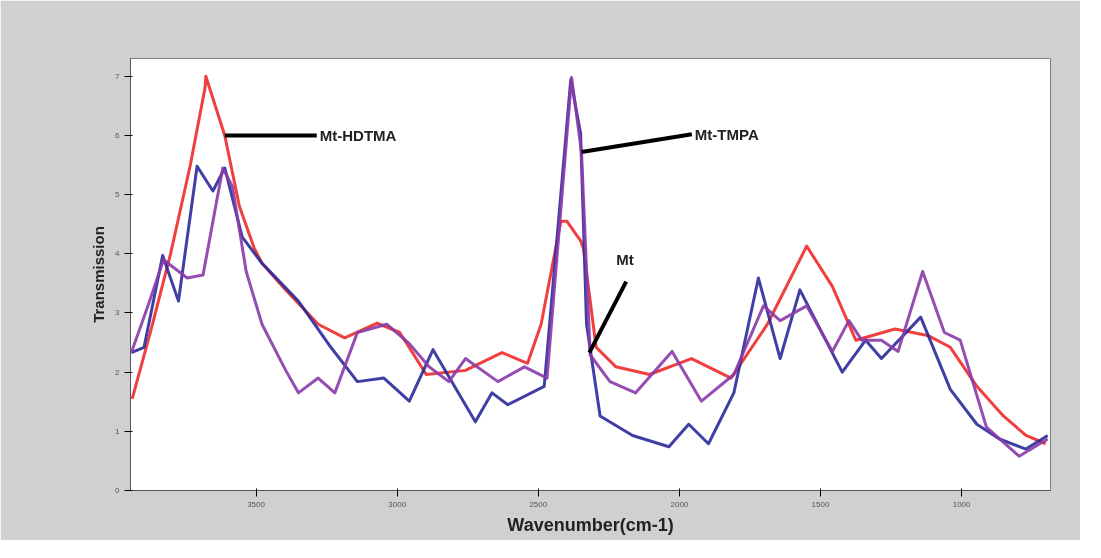 The image size is (1101, 558). Describe the element at coordinates (397, 504) in the screenshot. I see `x-tick-label: 3000` at that location.